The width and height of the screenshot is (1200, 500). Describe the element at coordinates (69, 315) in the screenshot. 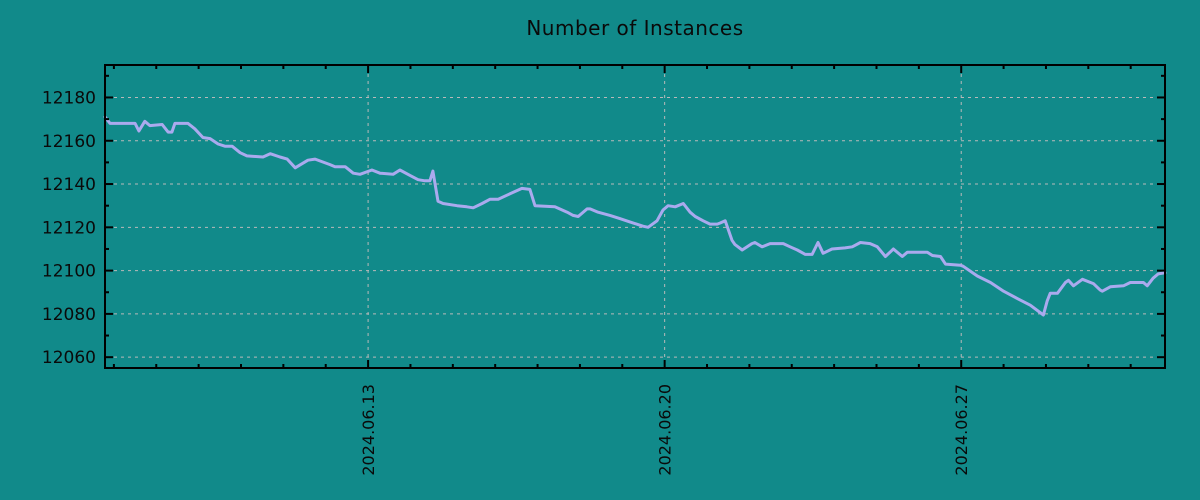

I see `y-tick-label: 12080` at that location.